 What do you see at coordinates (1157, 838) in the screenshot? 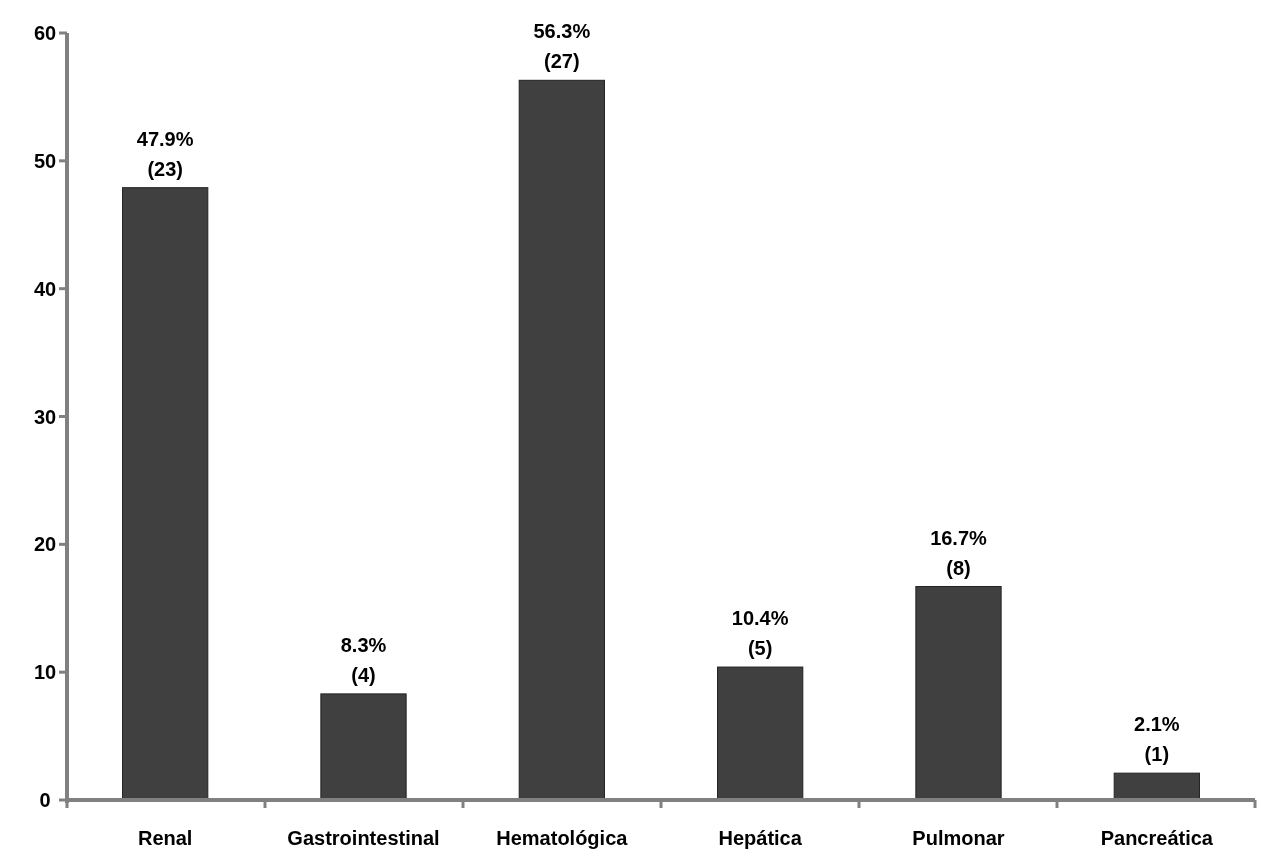
I see `x-tick-label: Pancreática` at bounding box center [1157, 838].